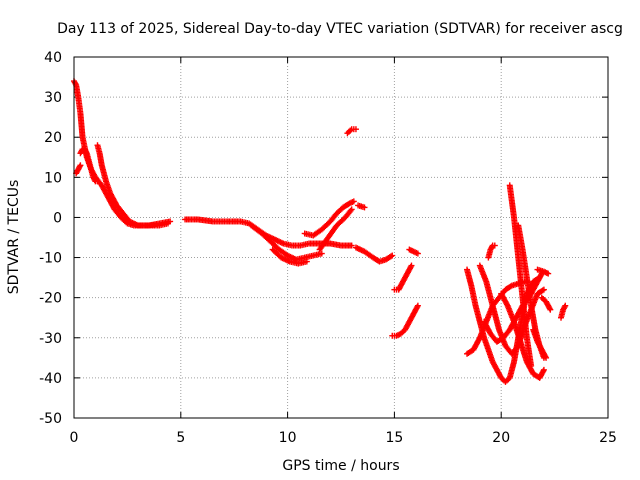 This screenshot has height=480, width=640. I want to click on x-tick-label: 20, so click(501, 438).